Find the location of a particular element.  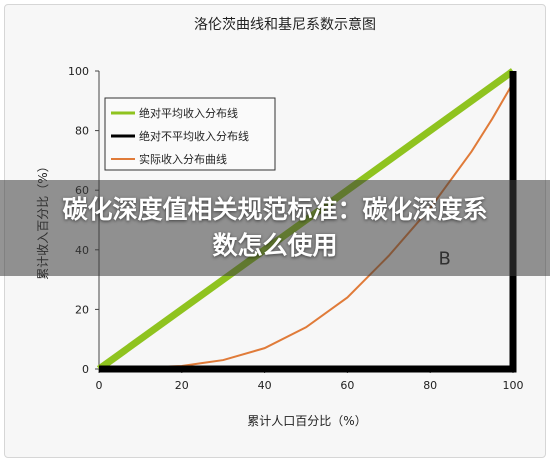

y-tick-label: 20 is located at coordinates (82, 309).